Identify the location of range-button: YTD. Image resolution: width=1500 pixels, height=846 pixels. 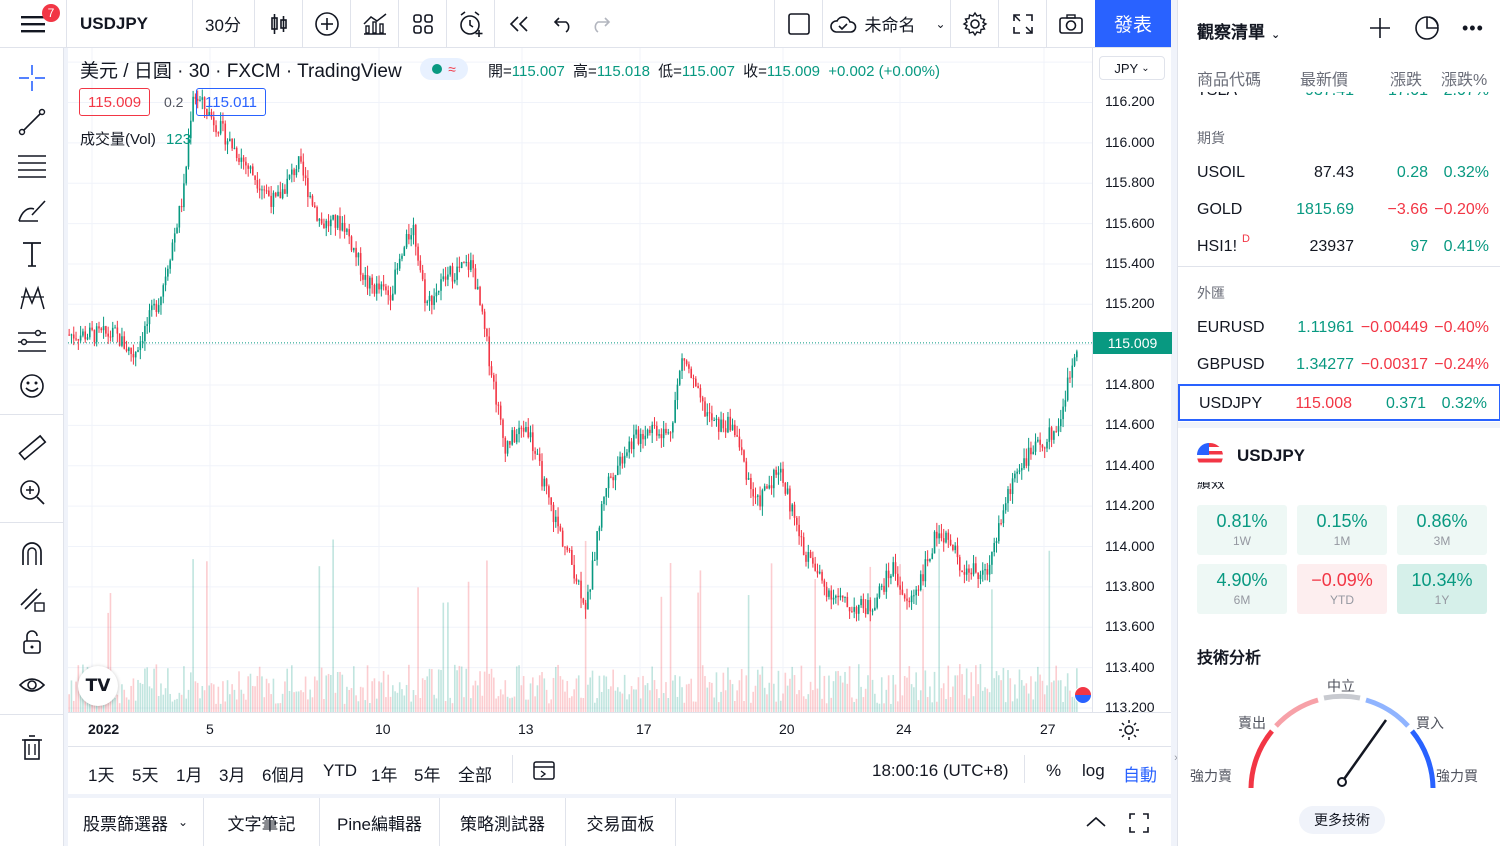
(340, 770).